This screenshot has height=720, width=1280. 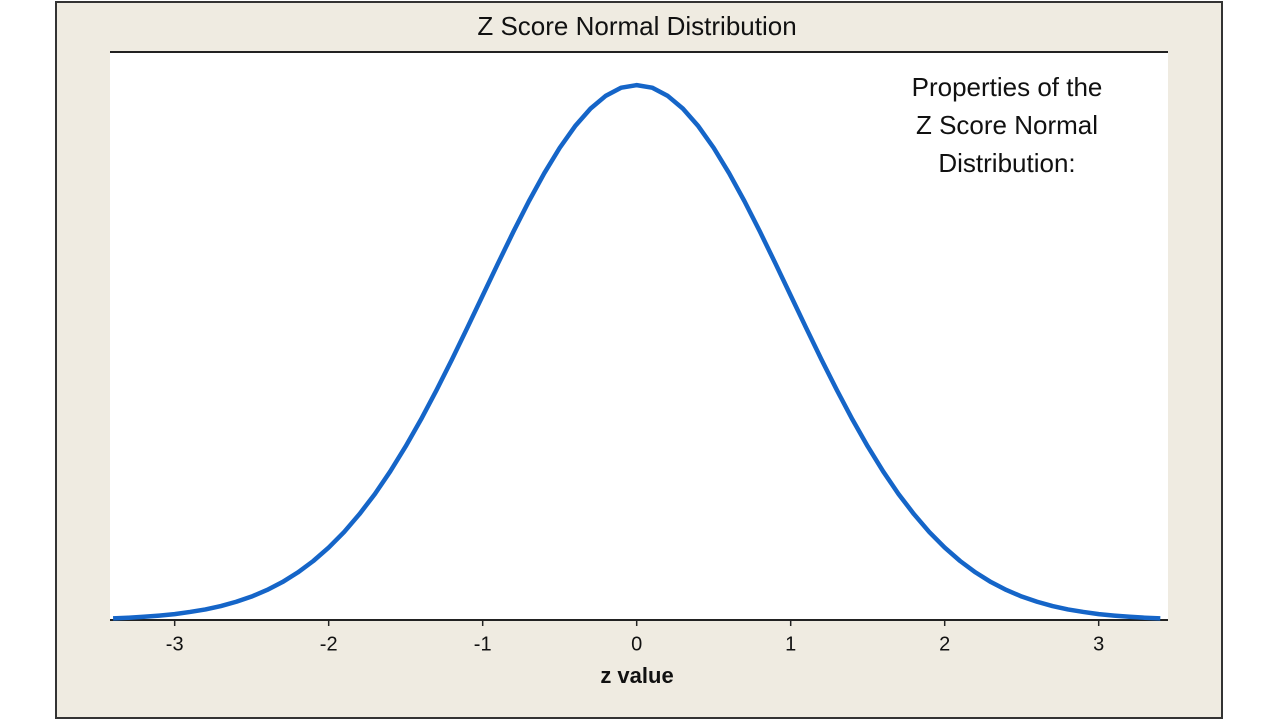 I want to click on x-tick-label: -2, so click(x=329, y=644).